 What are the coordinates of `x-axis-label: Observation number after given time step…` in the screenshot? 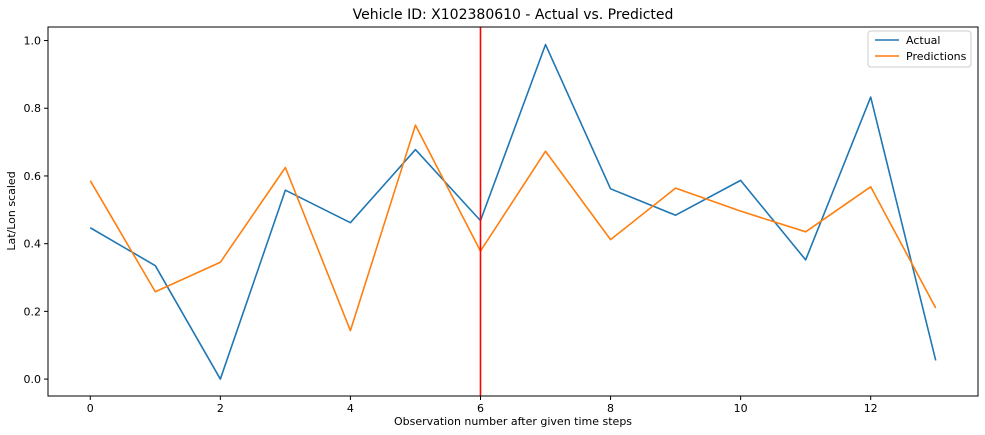 It's located at (513, 421).